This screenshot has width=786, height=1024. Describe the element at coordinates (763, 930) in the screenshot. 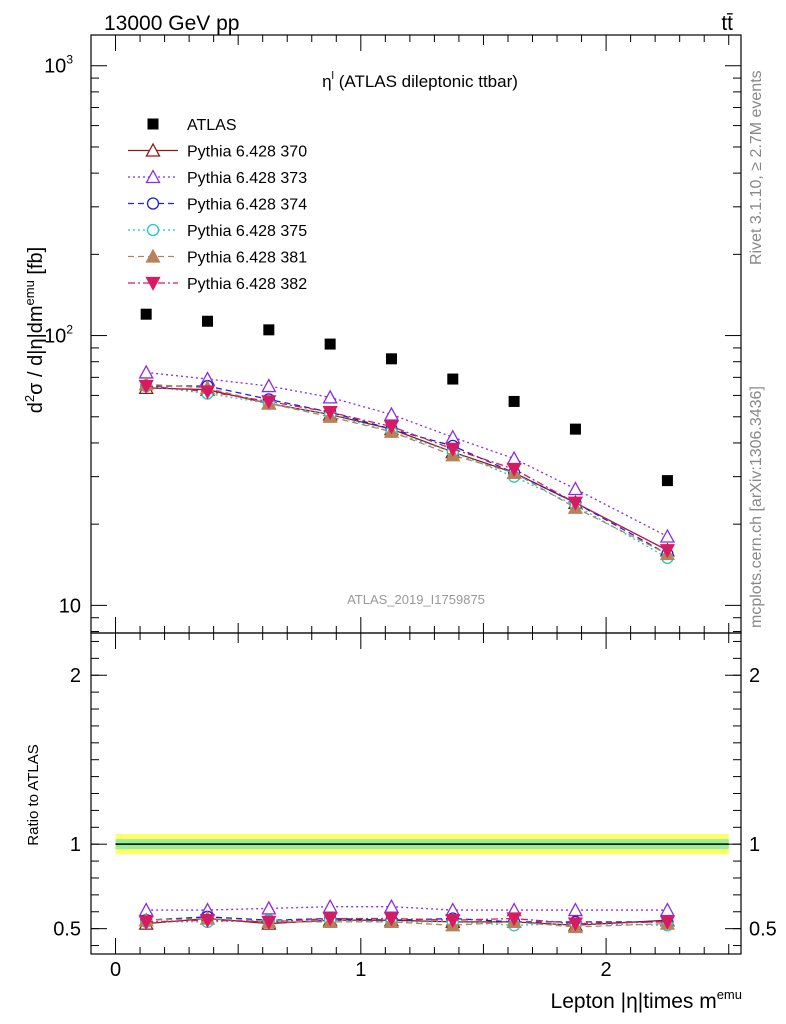

I see `y-tick-label-right: 0.5` at that location.